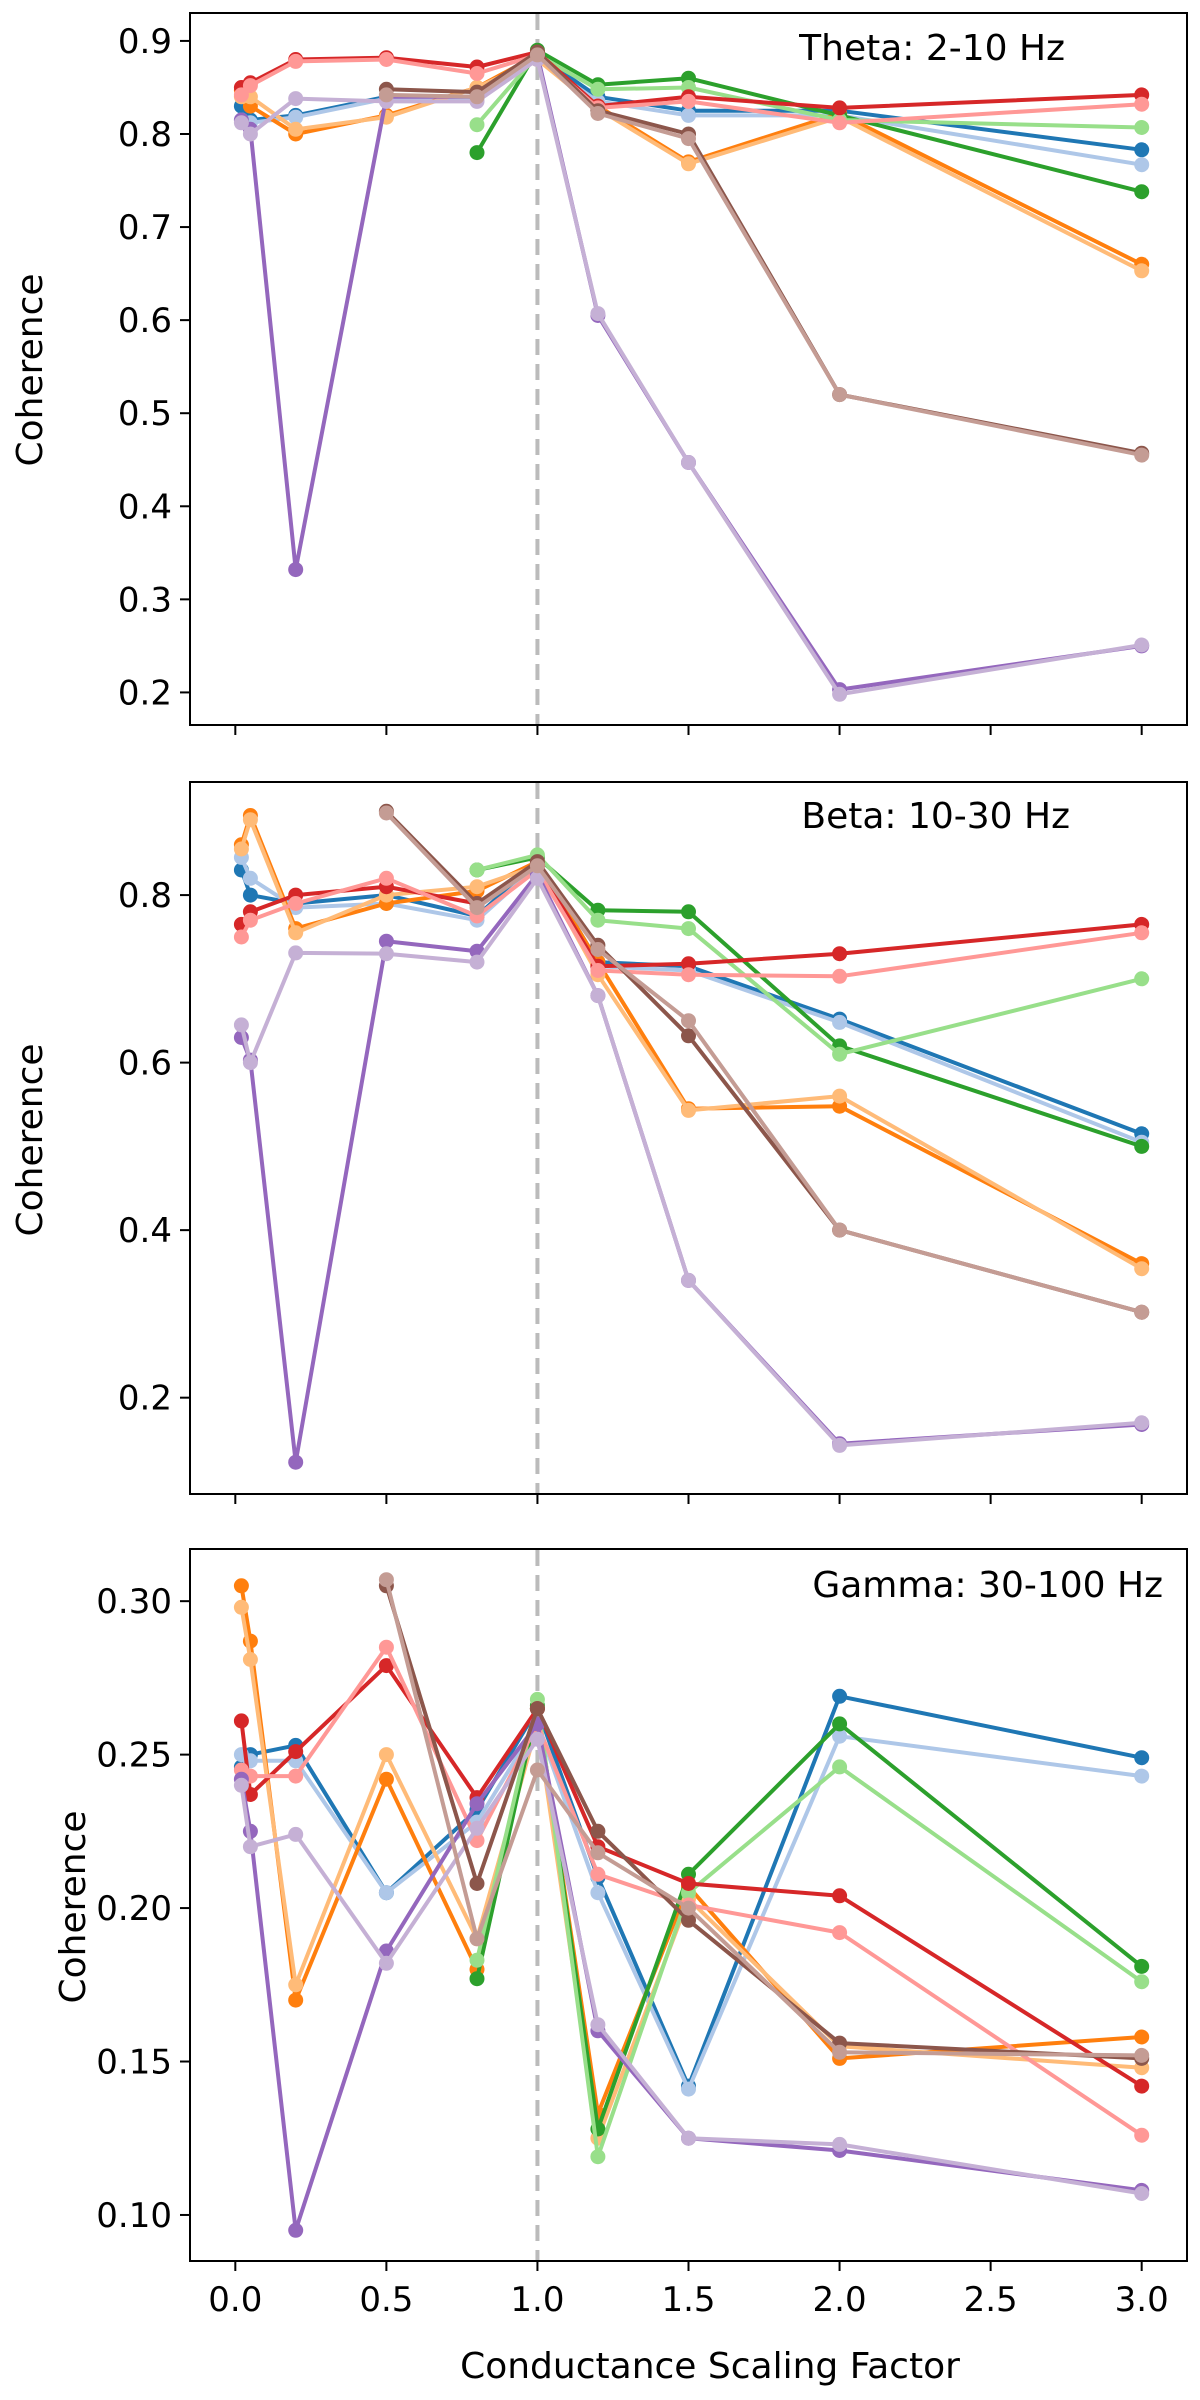 The image size is (1200, 2400). Describe the element at coordinates (935, 816) in the screenshot. I see `beta-title: Beta: 10-30 Hz` at that location.